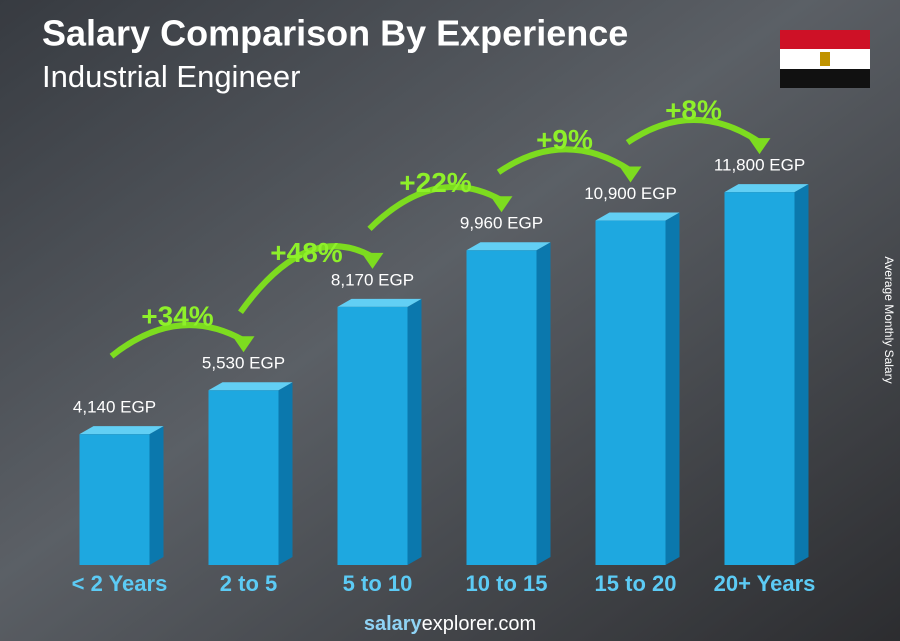 The image size is (900, 641). What do you see at coordinates (501, 223) in the screenshot?
I see `value-label: 9,960 EGP` at bounding box center [501, 223].